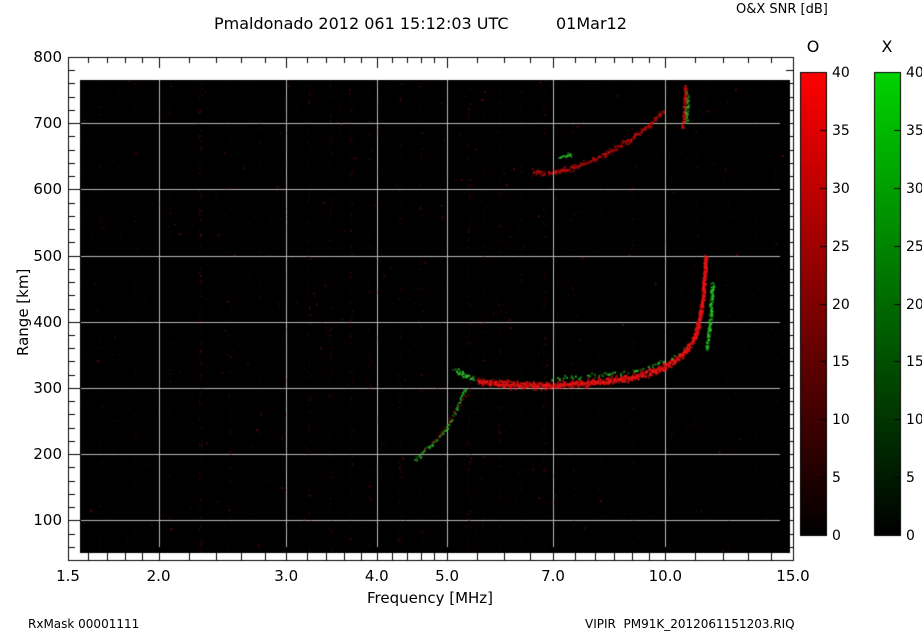 The height and width of the screenshot is (636, 922). I want to click on y-tick-label: 700, so click(47, 123).